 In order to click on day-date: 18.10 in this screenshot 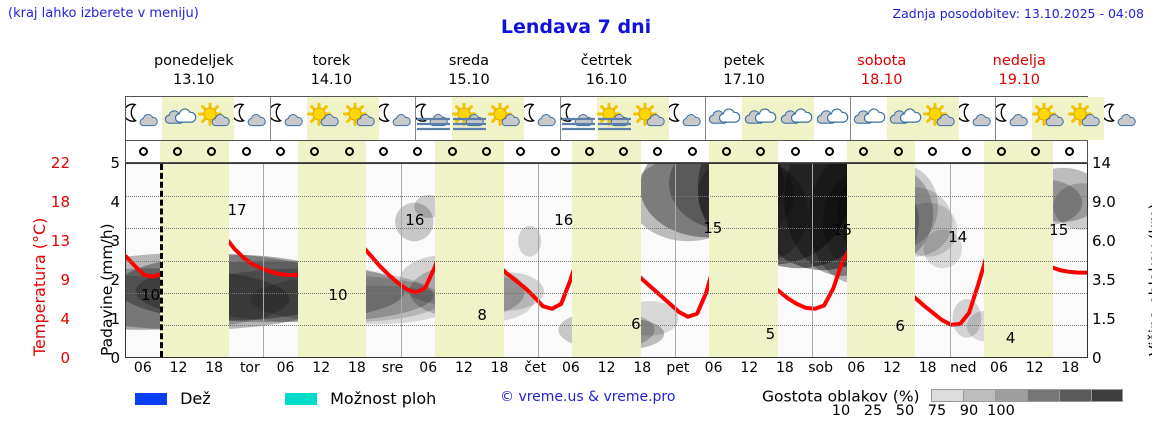, I will do `click(881, 80)`.